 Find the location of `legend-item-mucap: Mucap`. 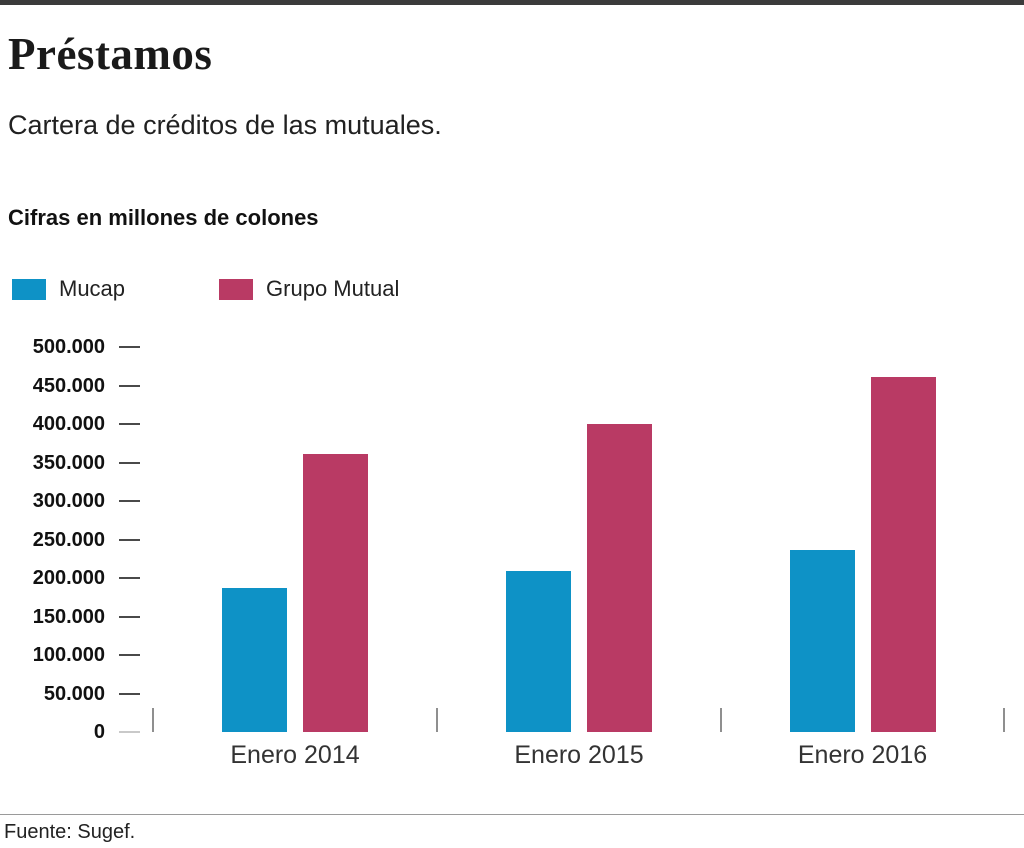

legend-item-mucap: Mucap is located at coordinates (68, 289).